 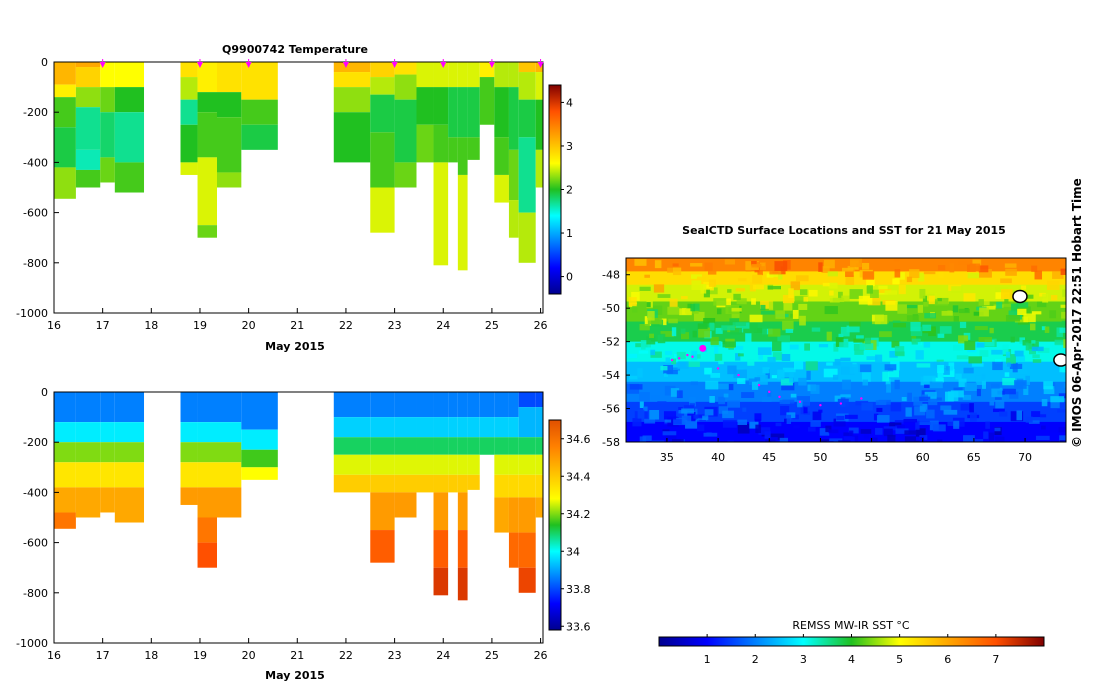 What do you see at coordinates (755, 659) in the screenshot?
I see `sst-colorbar-tick-label: 2` at bounding box center [755, 659].